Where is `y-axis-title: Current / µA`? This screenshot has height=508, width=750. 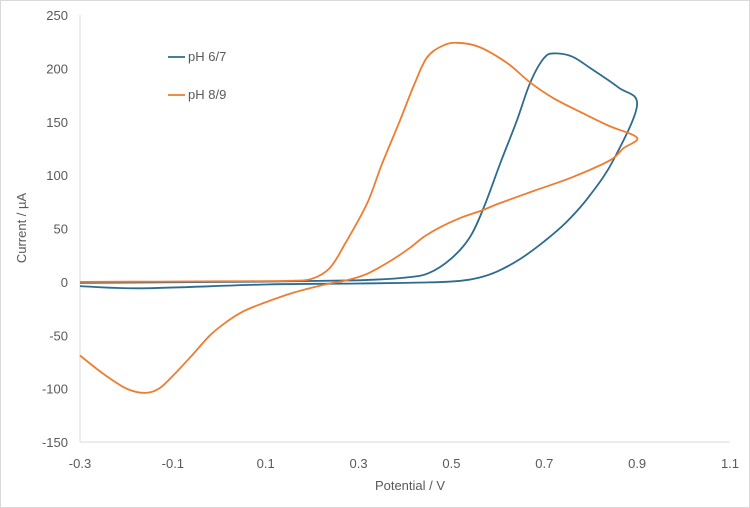 y-axis-title: Current / µA is located at coordinates (21, 228).